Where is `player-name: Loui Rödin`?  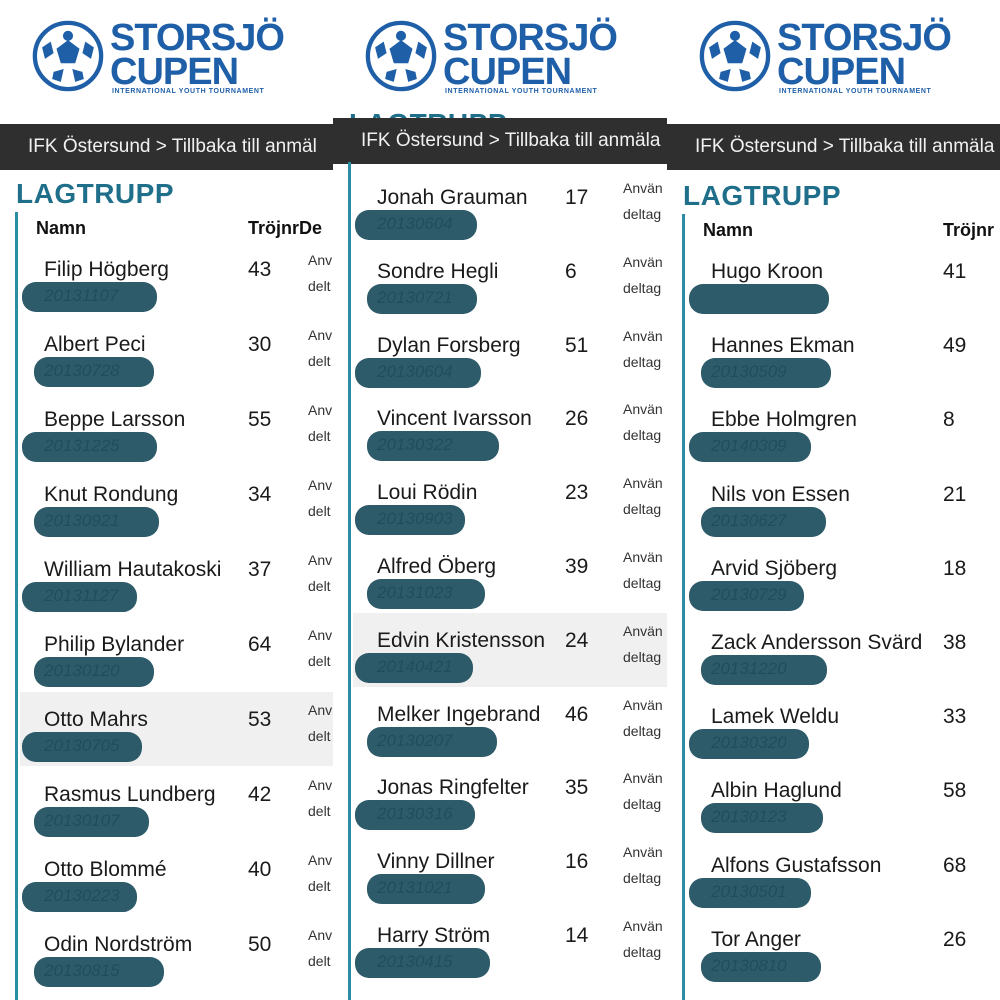
player-name: Loui Rödin is located at coordinates (427, 493).